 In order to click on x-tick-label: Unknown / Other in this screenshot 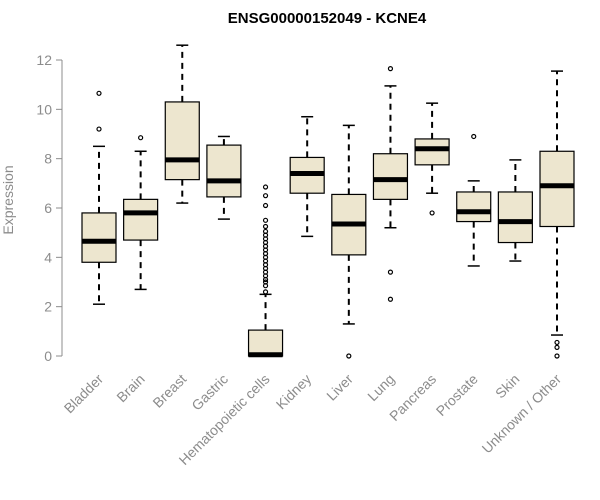, I will do `click(522, 414)`.